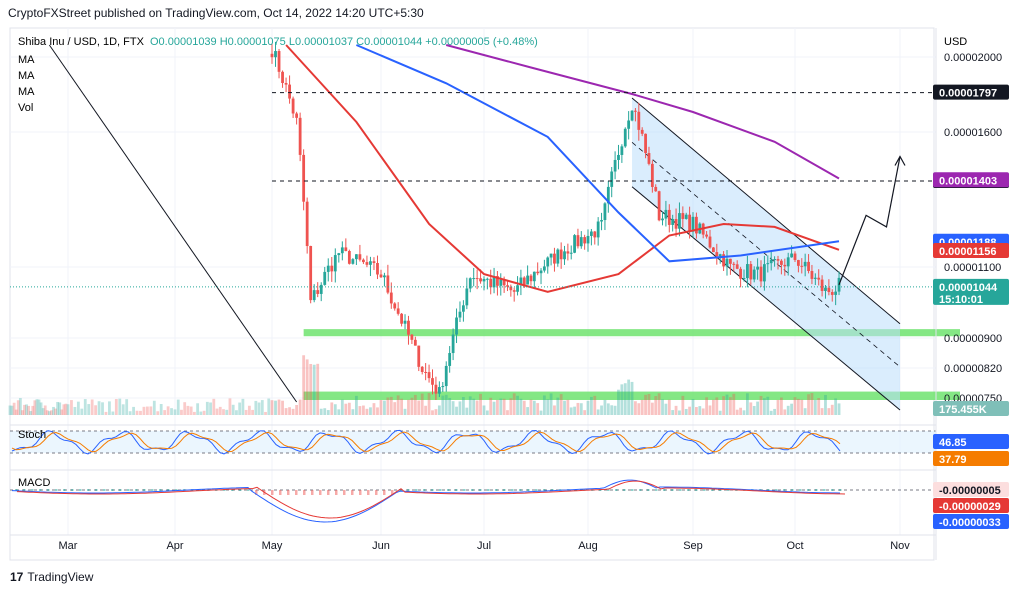  What do you see at coordinates (970, 523) in the screenshot?
I see `macd-value: -0.00000033` at bounding box center [970, 523].